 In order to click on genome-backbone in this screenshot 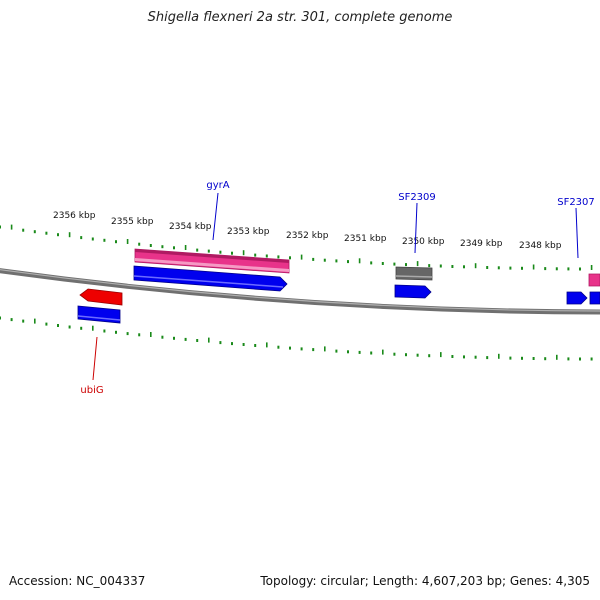, I will do `click(300, 291)`.